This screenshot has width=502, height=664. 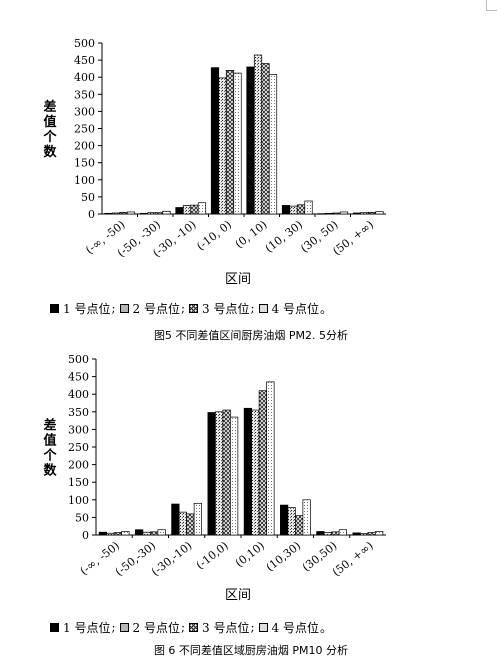 What do you see at coordinates (250, 554) in the screenshot?
I see `x-tick-label: (0,10)` at bounding box center [250, 554].